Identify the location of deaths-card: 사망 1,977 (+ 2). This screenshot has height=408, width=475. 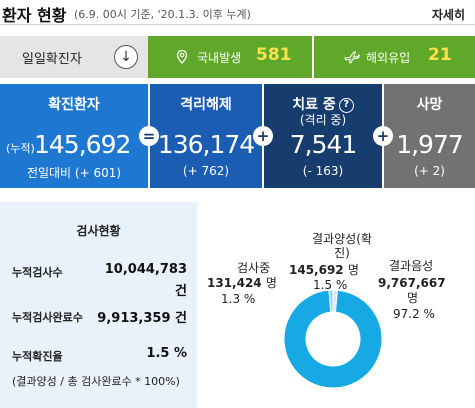
(429, 136).